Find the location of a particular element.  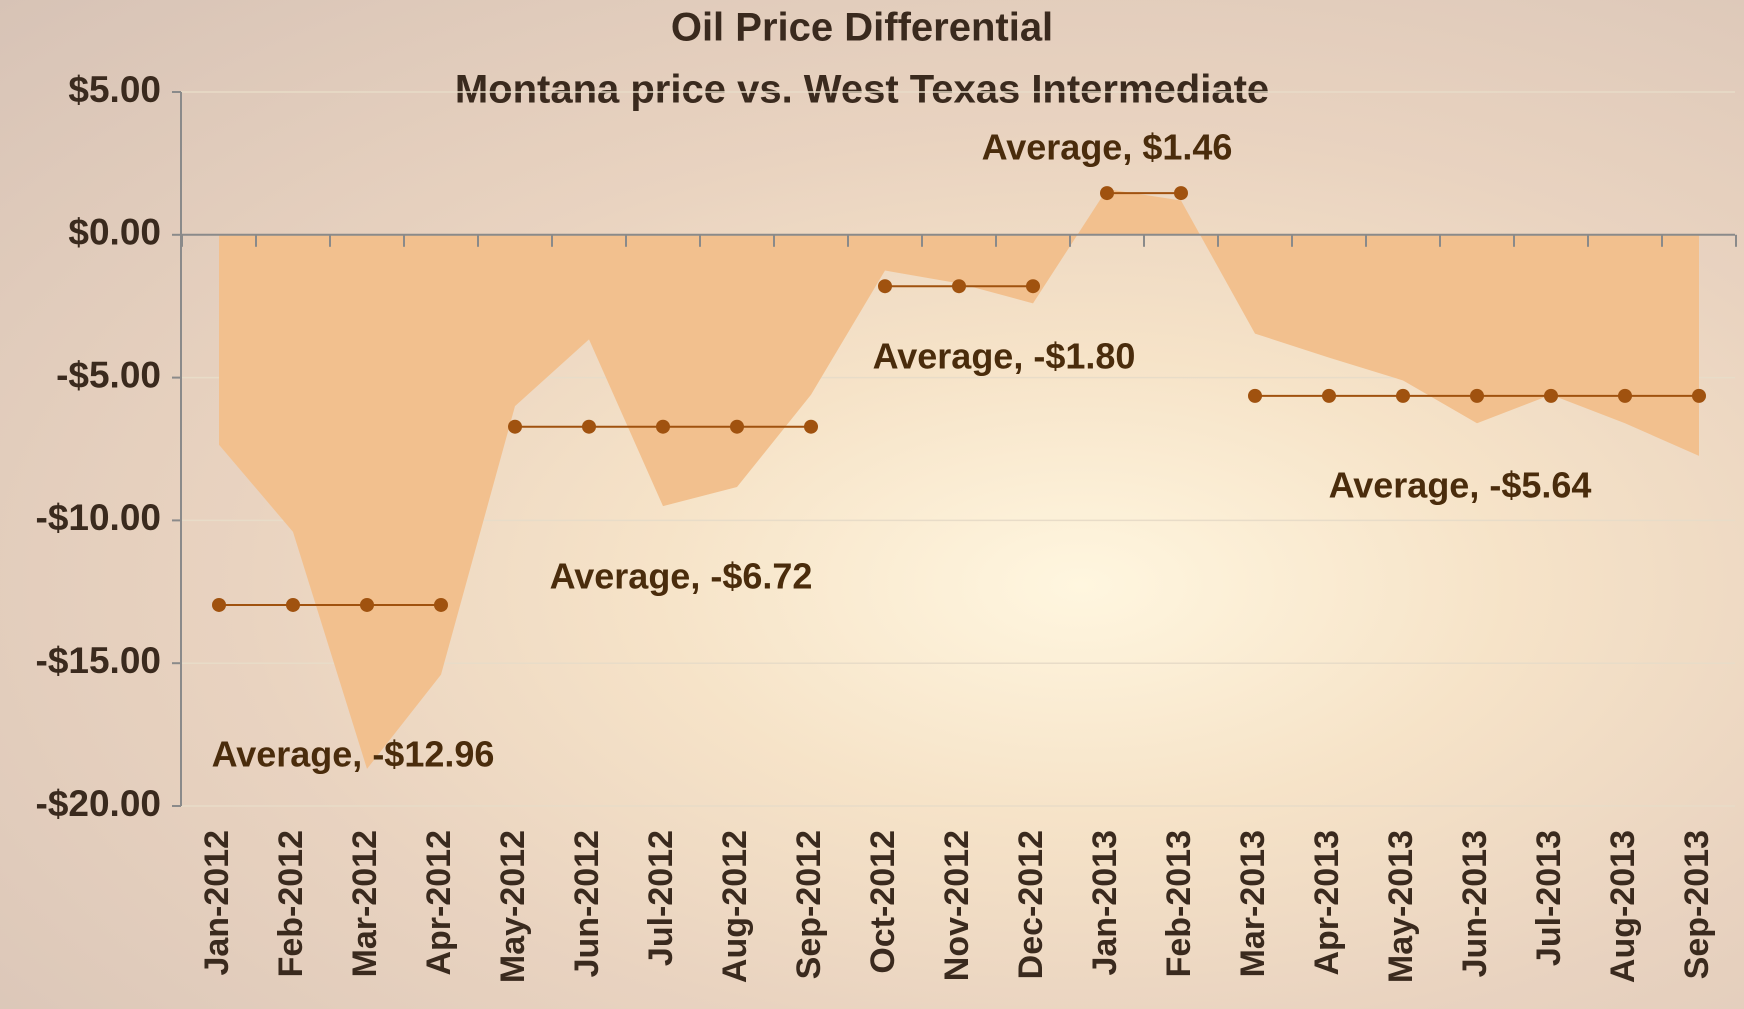

x-tick-label: Aug-2013 is located at coordinates (1623, 906).